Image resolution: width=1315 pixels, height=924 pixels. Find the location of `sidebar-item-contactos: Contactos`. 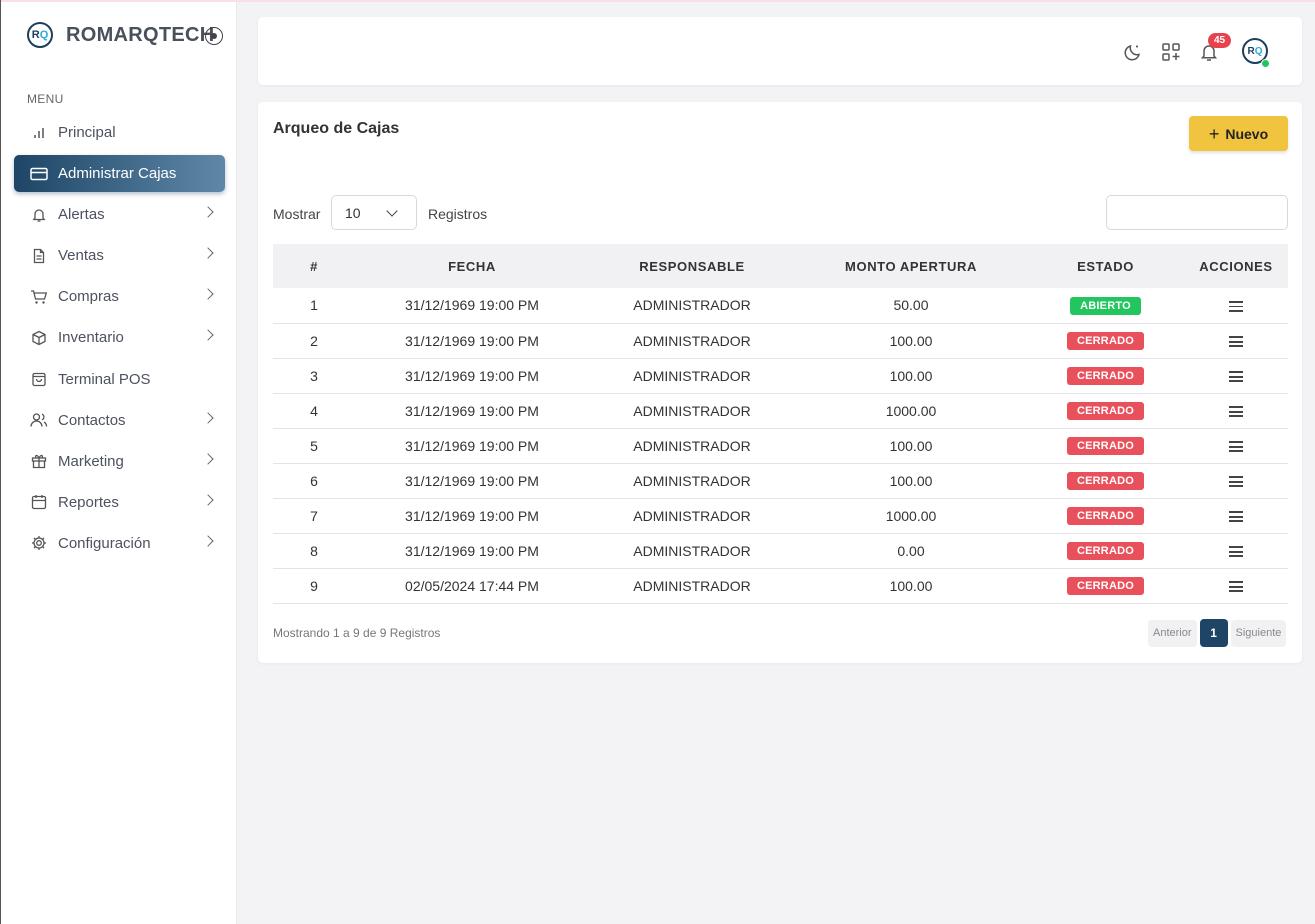

sidebar-item-contactos: Contactos is located at coordinates (119, 420).